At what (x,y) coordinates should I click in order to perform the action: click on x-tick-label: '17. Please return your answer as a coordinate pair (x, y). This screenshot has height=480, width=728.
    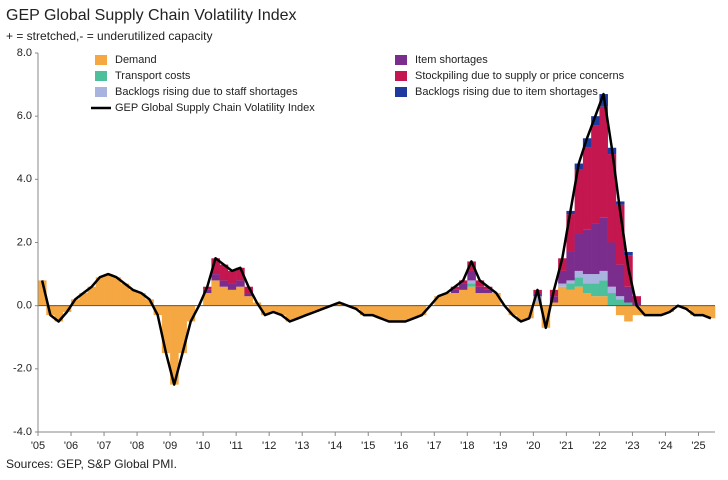
    Looking at the image, I should click on (434, 446).